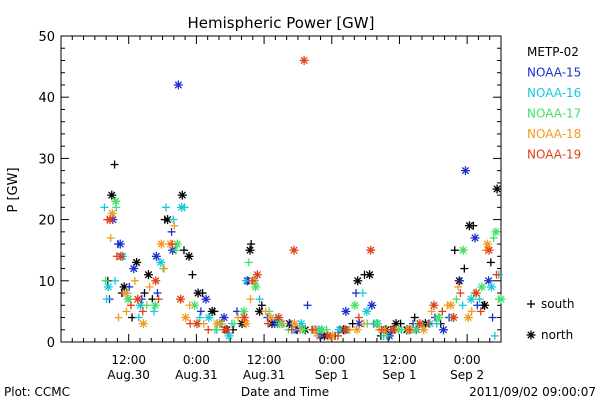  What do you see at coordinates (532, 392) in the screenshot?
I see `footer-timestamp: 2011/09/02 09:00:07` at bounding box center [532, 392].